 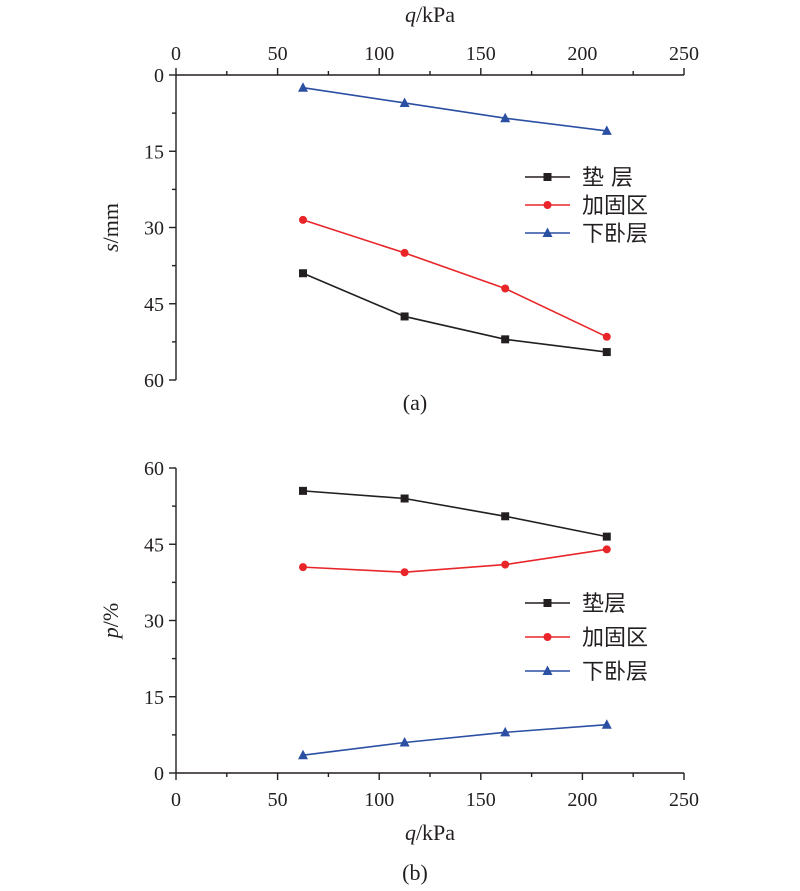 I want to click on y-axis-title: p/%, so click(x=110, y=621).